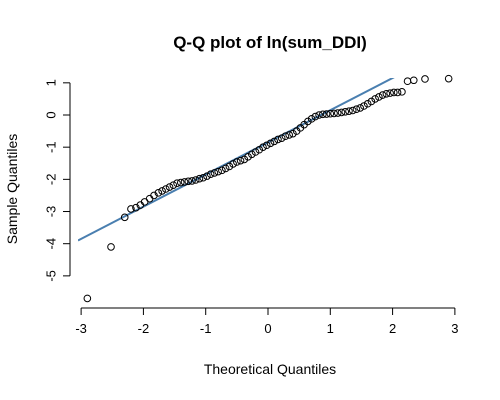  I want to click on chart-title: Q-Q plot of ln(sum_DDI), so click(270, 42).